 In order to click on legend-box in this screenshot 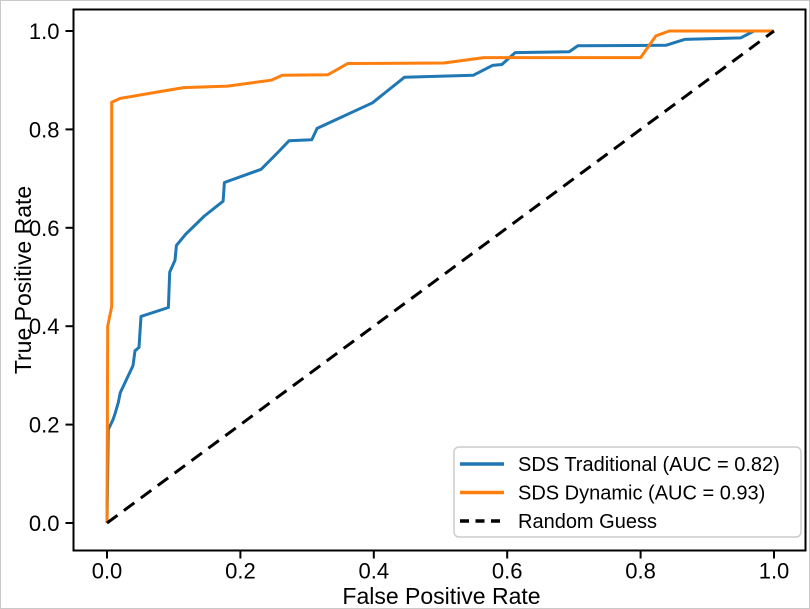, I will do `click(627, 492)`.